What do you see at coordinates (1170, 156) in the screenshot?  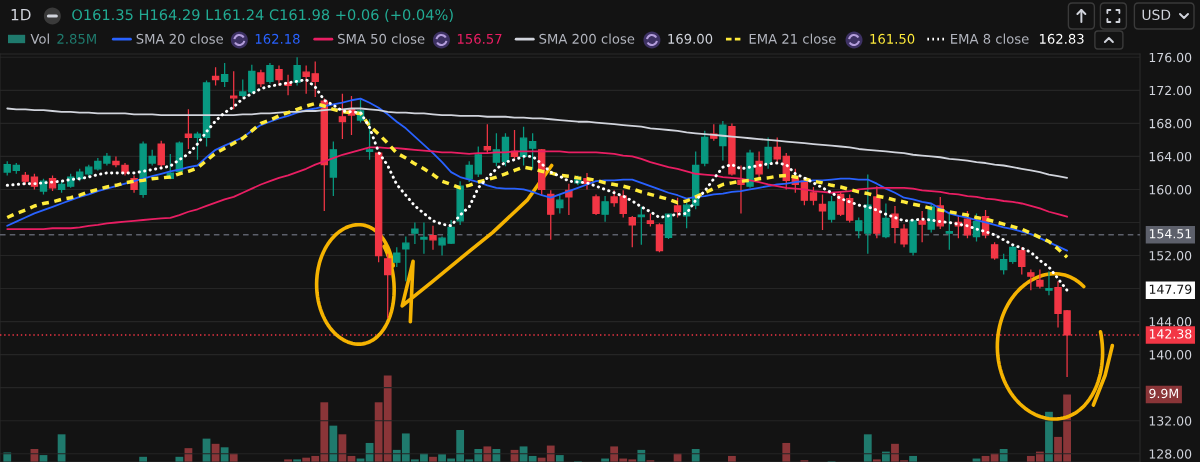 I see `y-tick-label: 164.00` at bounding box center [1170, 156].